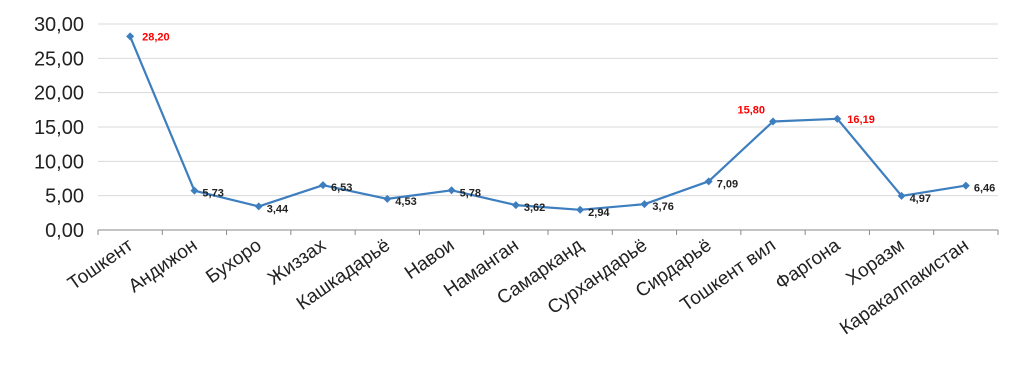 The image size is (1017, 383). What do you see at coordinates (341, 188) in the screenshot?
I see `data-label: 6,53` at bounding box center [341, 188].